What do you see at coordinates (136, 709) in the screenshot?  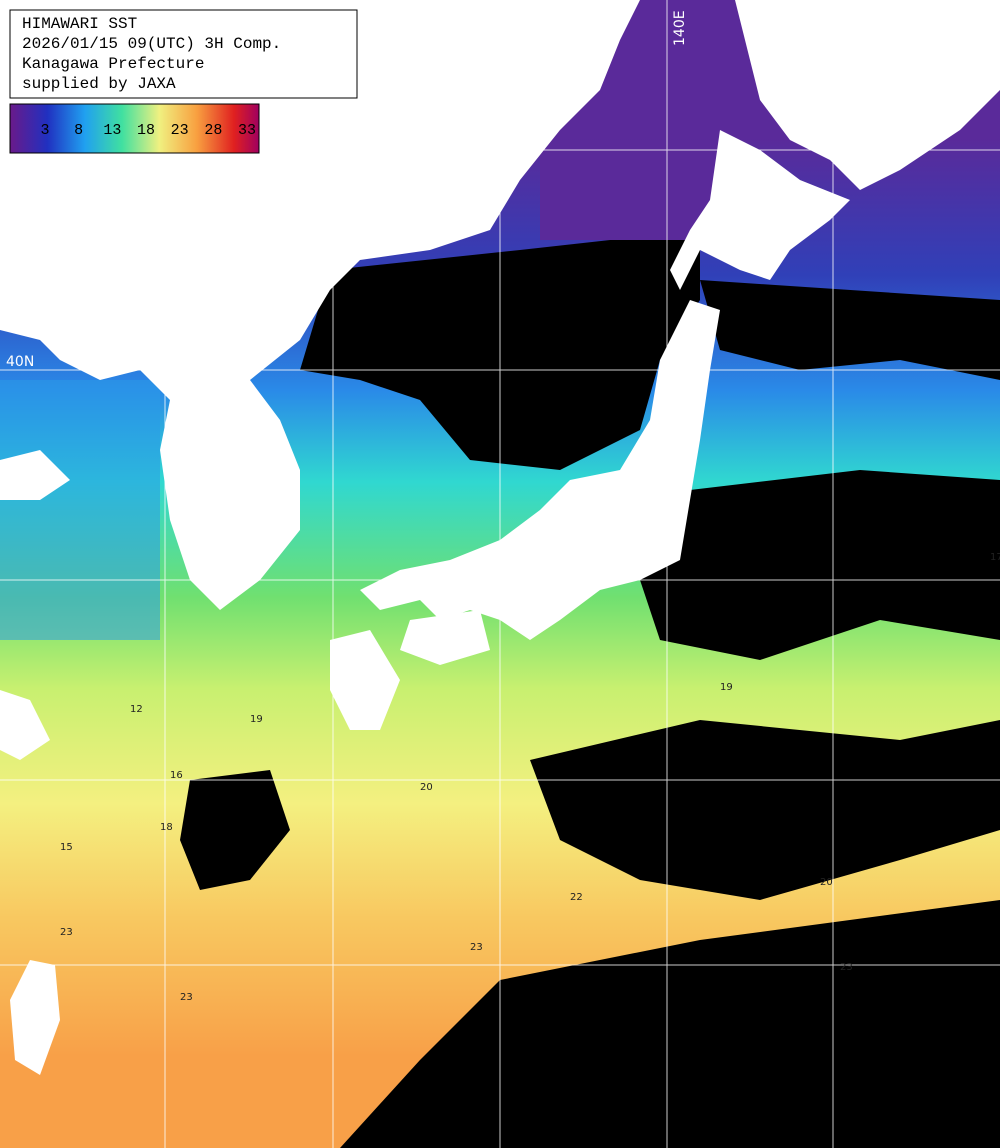 I see `contour-label: 12` at bounding box center [136, 709].